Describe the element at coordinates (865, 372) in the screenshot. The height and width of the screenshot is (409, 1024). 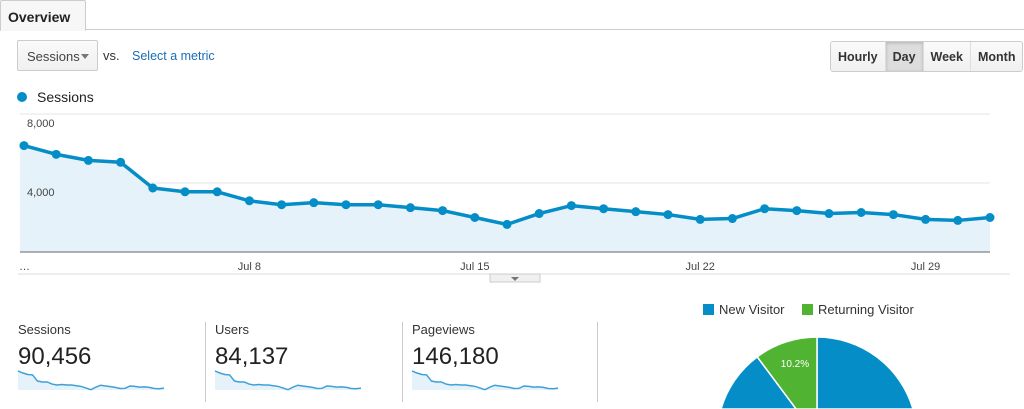
I see `pie-slice-new-visitor` at that location.